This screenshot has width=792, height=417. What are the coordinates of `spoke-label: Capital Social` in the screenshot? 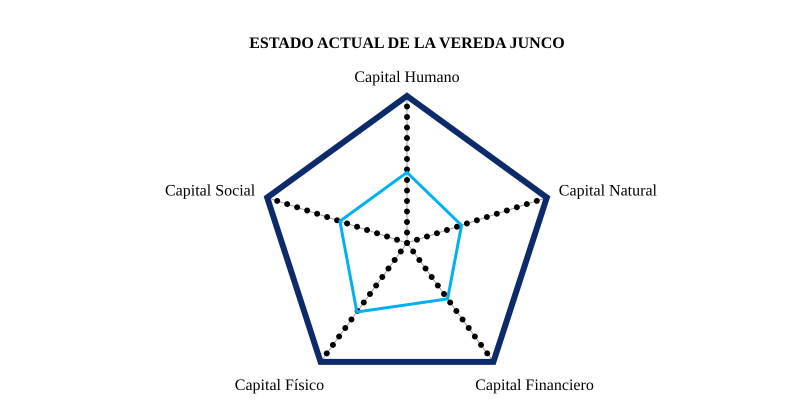 It's located at (210, 191).